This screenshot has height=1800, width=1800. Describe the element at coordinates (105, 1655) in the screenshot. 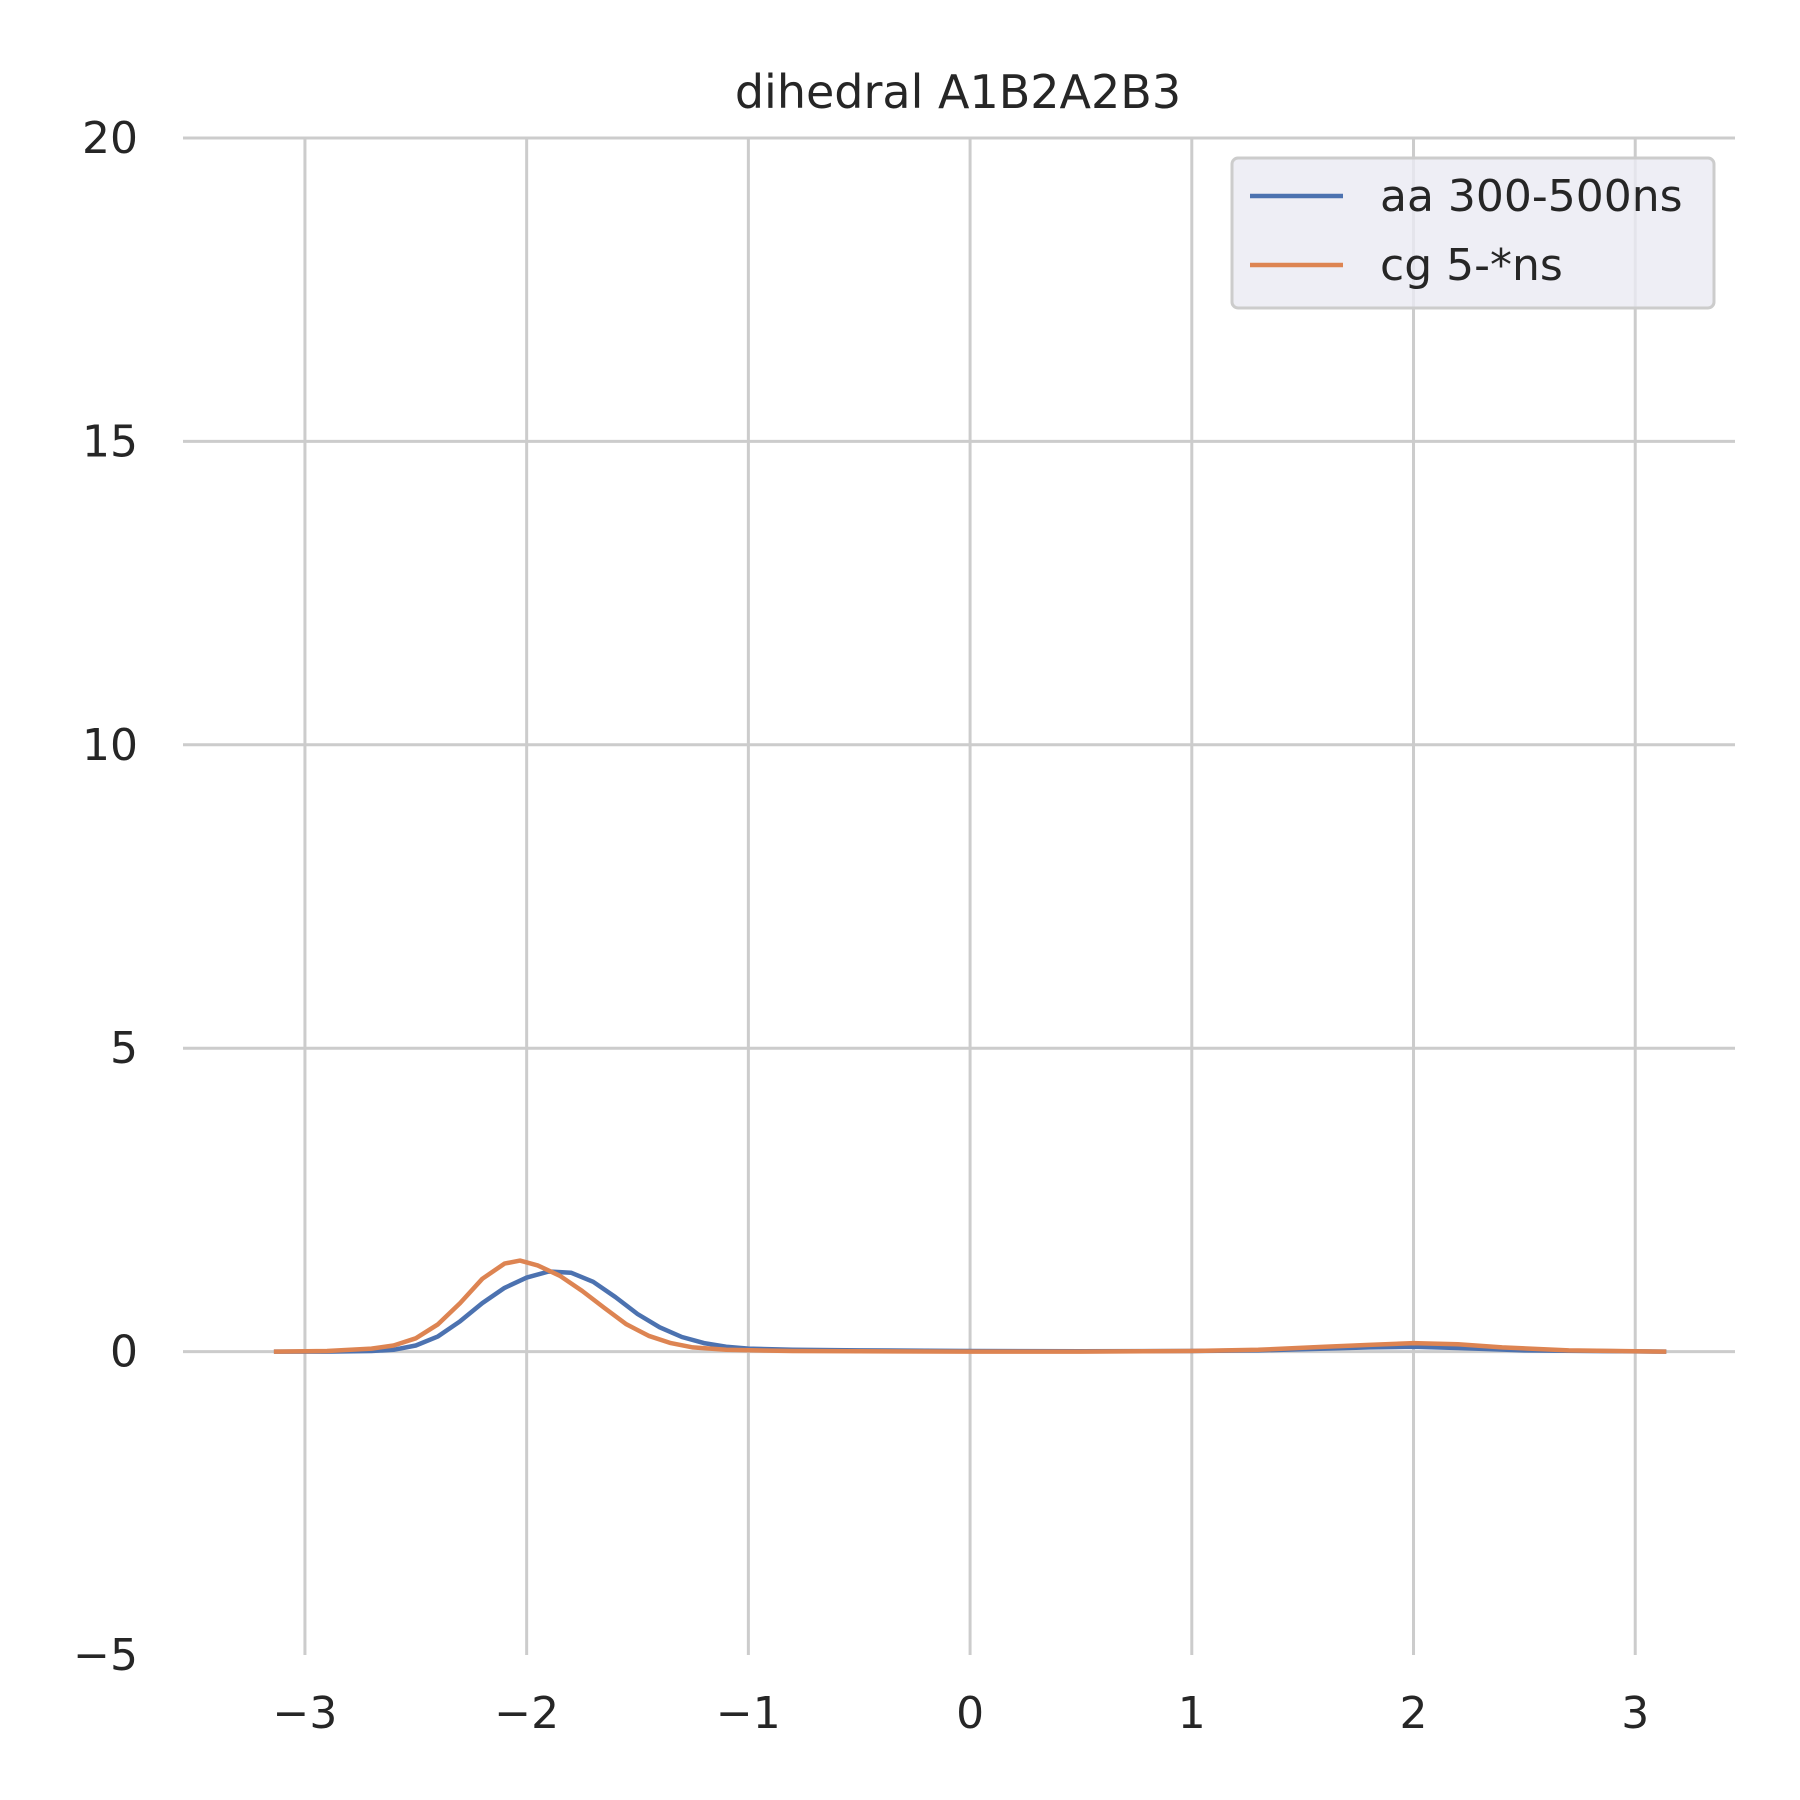

I see `y-tick-label: −5` at that location.